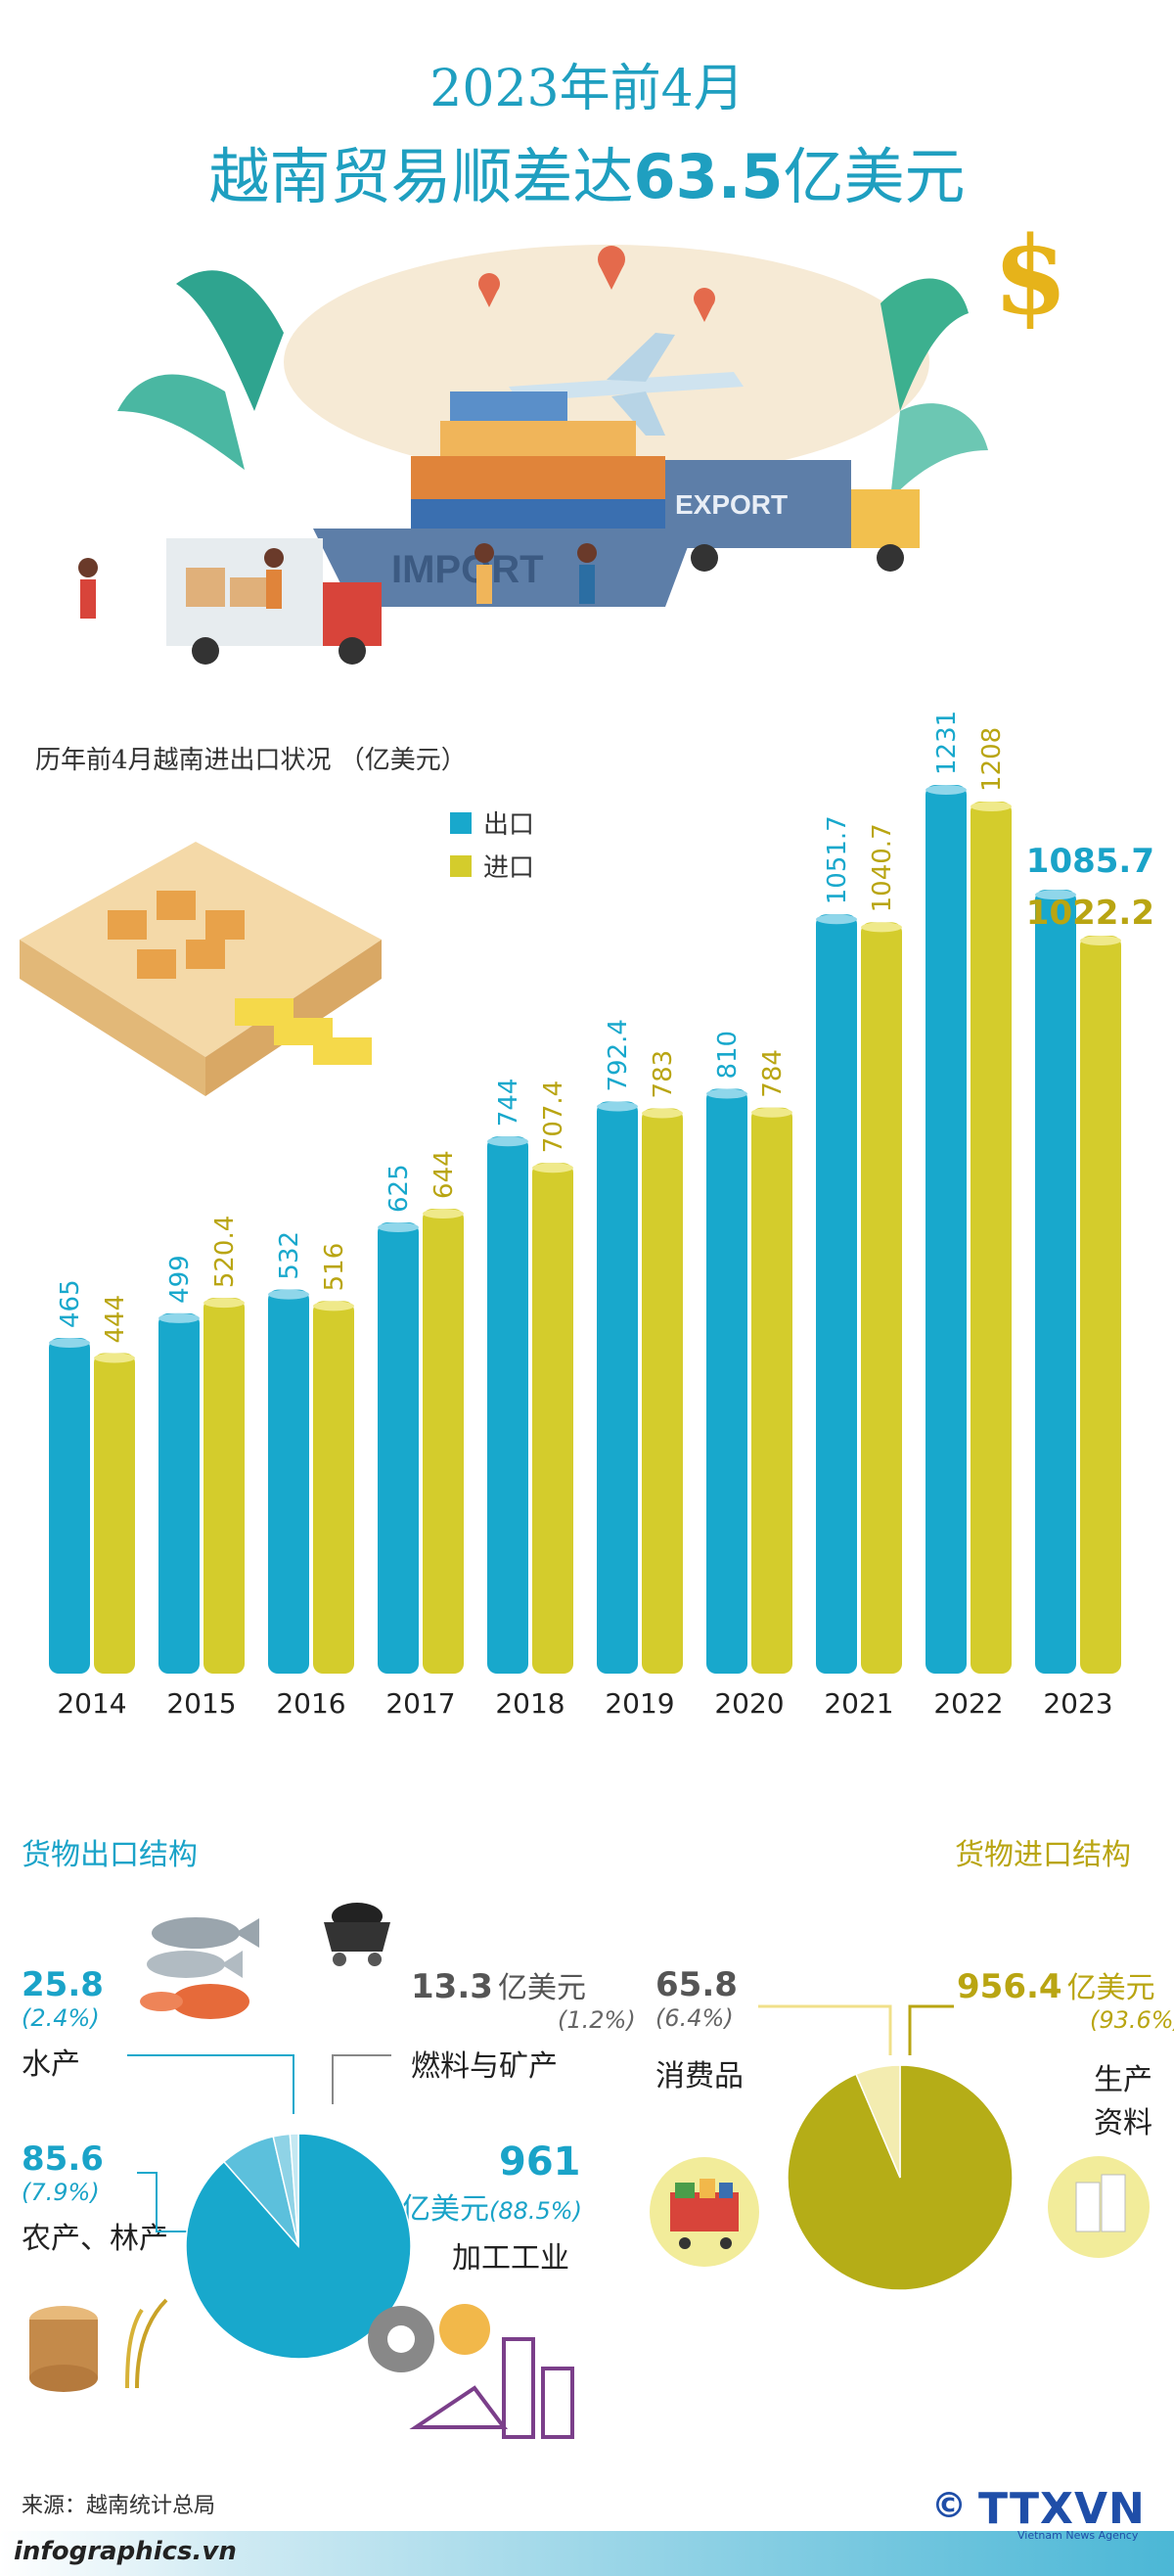  I want to click on export-item-agri: 85.6 (7.9%) 农产、林产, so click(95, 2198).